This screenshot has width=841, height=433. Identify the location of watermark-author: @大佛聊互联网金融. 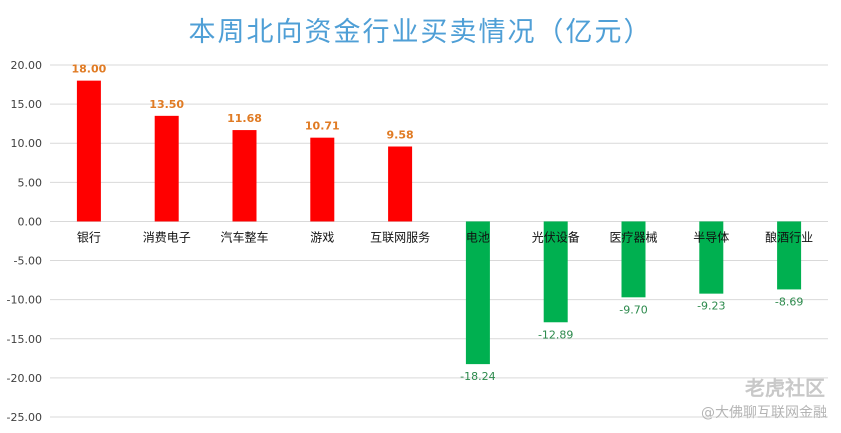
(764, 413).